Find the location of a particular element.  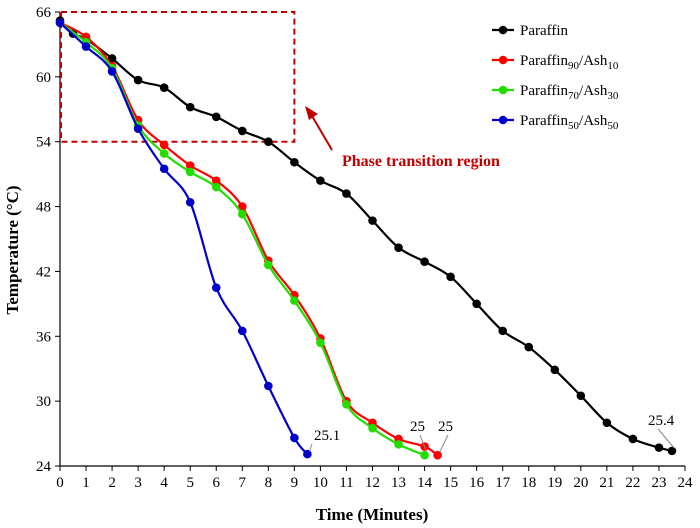

end-label-leader-paraffin90-ash10 is located at coordinates (444, 443).